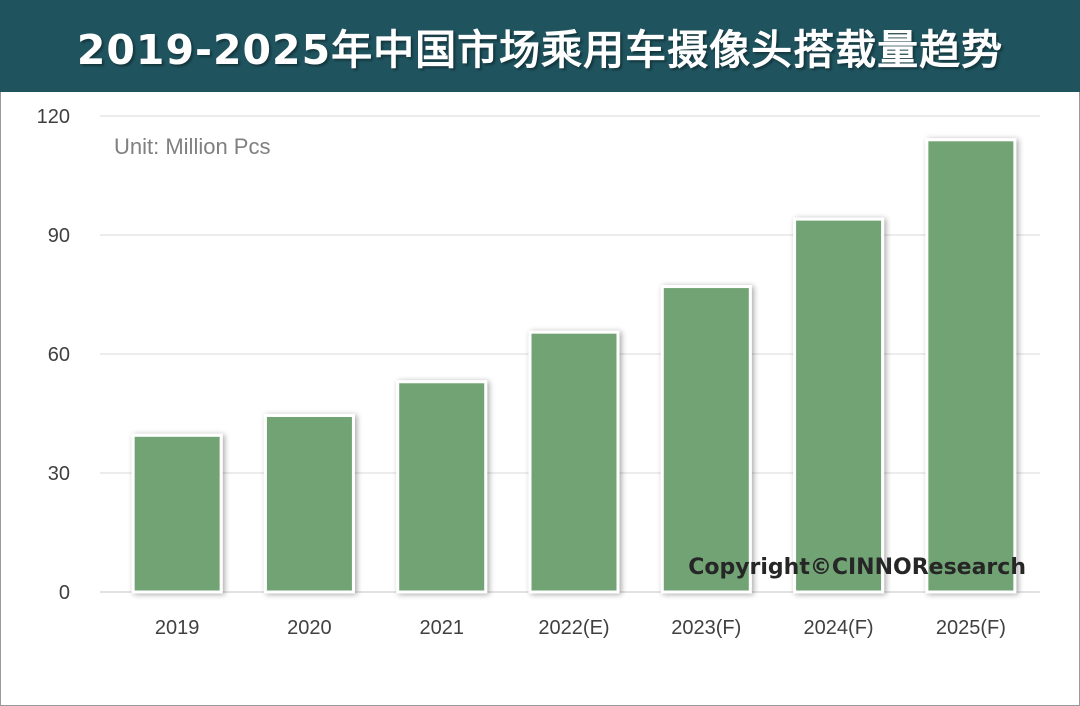 The image size is (1080, 706). Describe the element at coordinates (177, 628) in the screenshot. I see `x-tick-label: 2019` at that location.